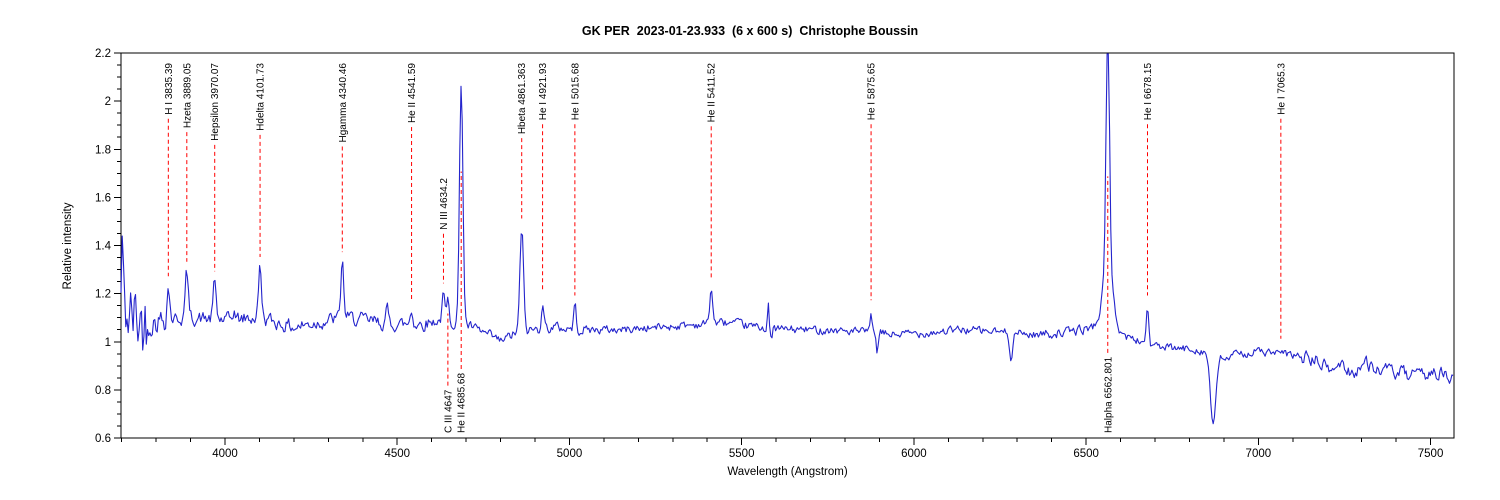 Image resolution: width=1500 pixels, height=500 pixels. What do you see at coordinates (108, 343) in the screenshot?
I see `y-tick-label: 1` at bounding box center [108, 343].